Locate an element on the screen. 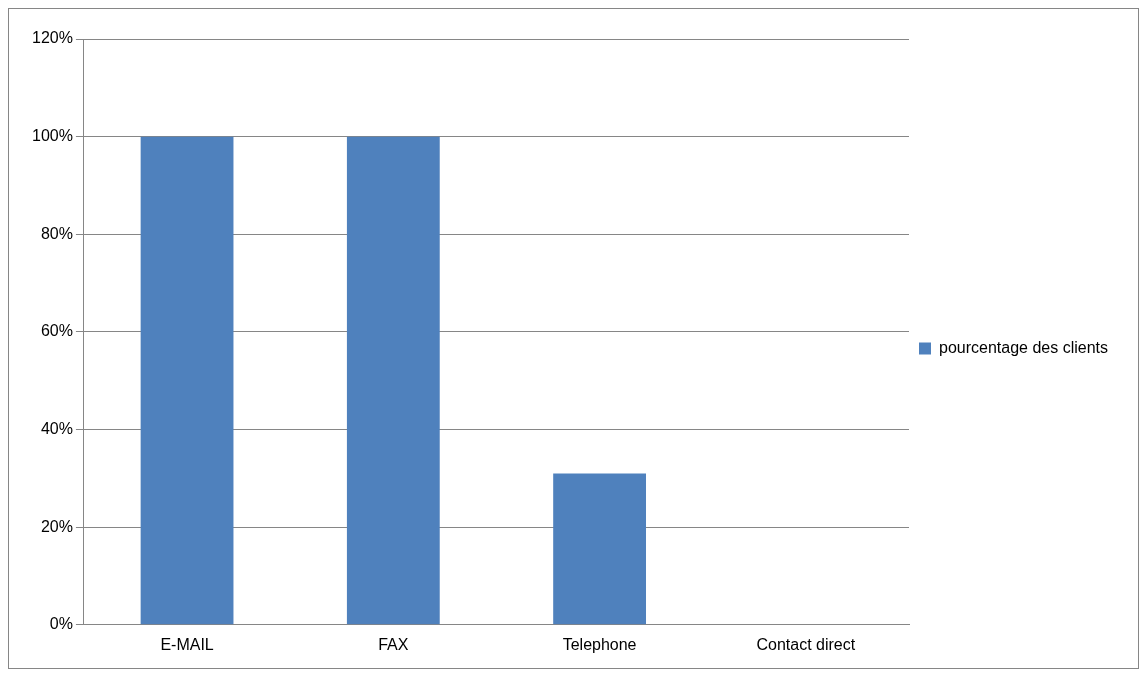 Image resolution: width=1147 pixels, height=677 pixels. x-tick-label: FAX is located at coordinates (393, 644).